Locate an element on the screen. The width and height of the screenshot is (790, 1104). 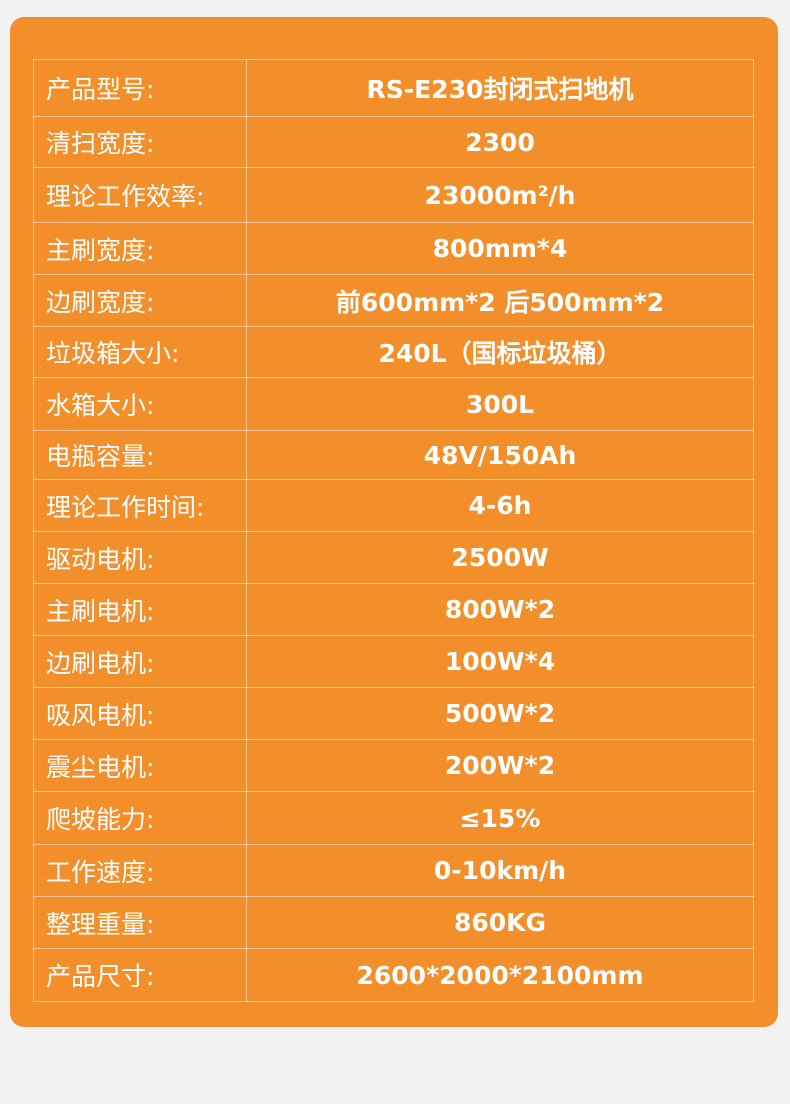
spec-row: 震尘电机: 200W*2 is located at coordinates (393, 765).